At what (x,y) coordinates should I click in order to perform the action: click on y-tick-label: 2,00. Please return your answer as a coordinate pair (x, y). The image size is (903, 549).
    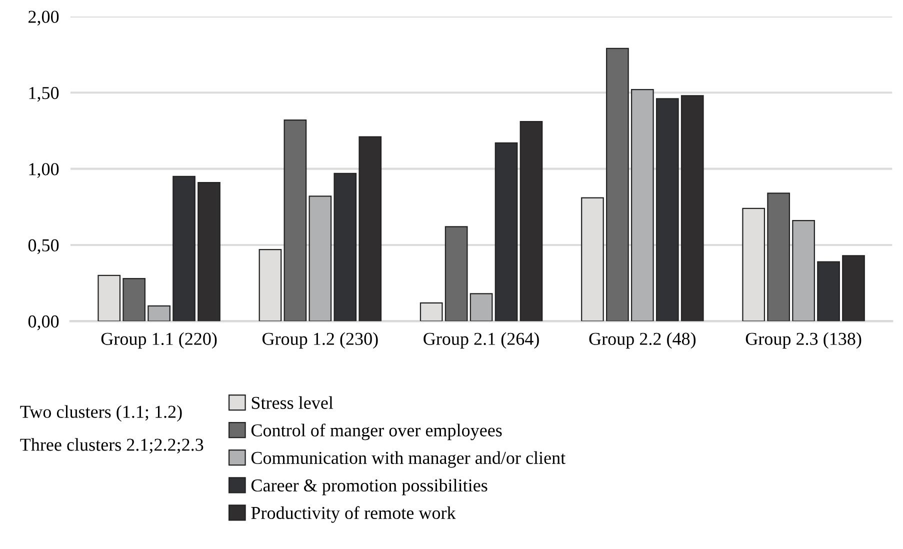
    Looking at the image, I should click on (43, 18).